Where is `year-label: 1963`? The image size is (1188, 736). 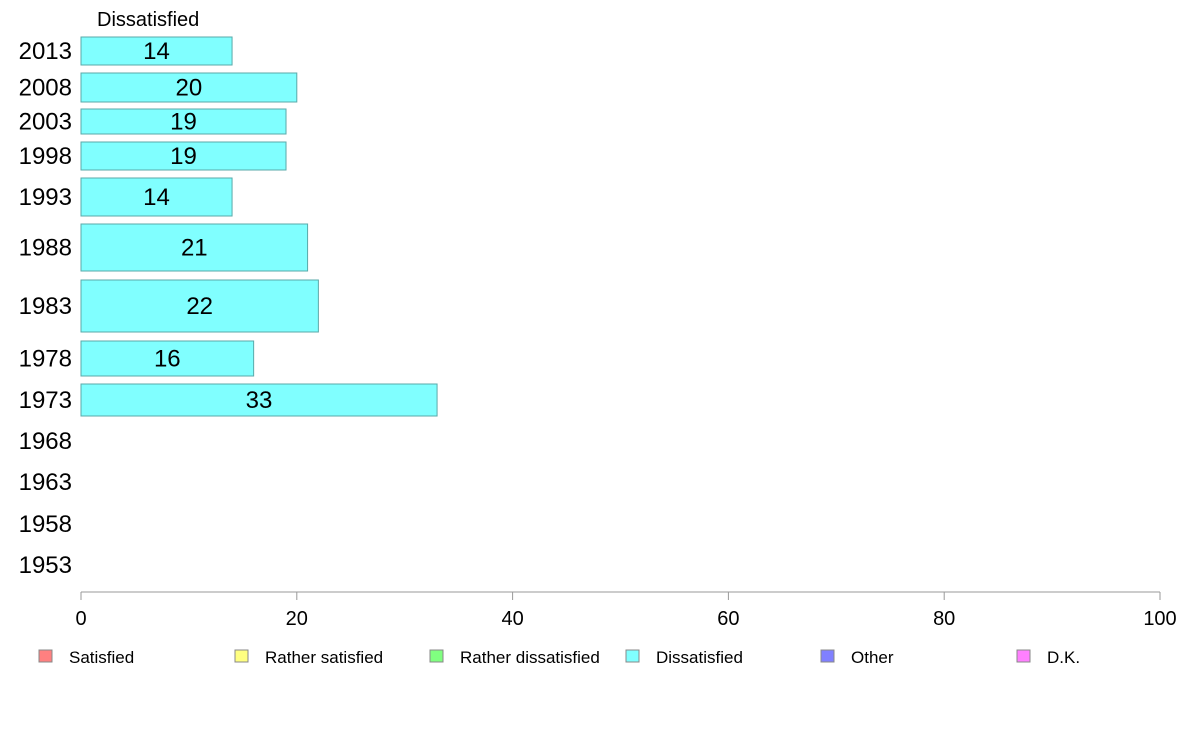 year-label: 1963 is located at coordinates (45, 482).